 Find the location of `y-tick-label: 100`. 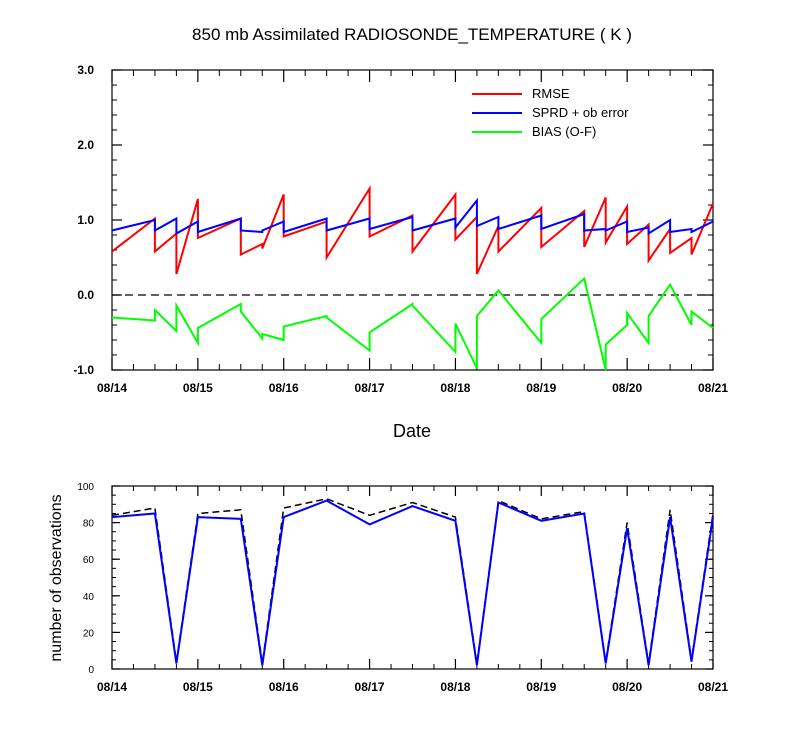

y-tick-label: 100 is located at coordinates (85, 487).